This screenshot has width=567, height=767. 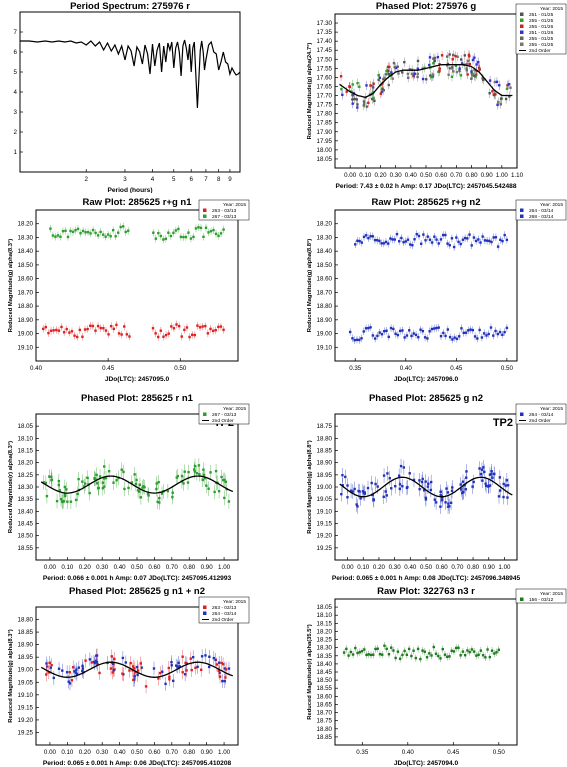 I want to click on y-tick-label: 18.20, so click(x=26, y=224).